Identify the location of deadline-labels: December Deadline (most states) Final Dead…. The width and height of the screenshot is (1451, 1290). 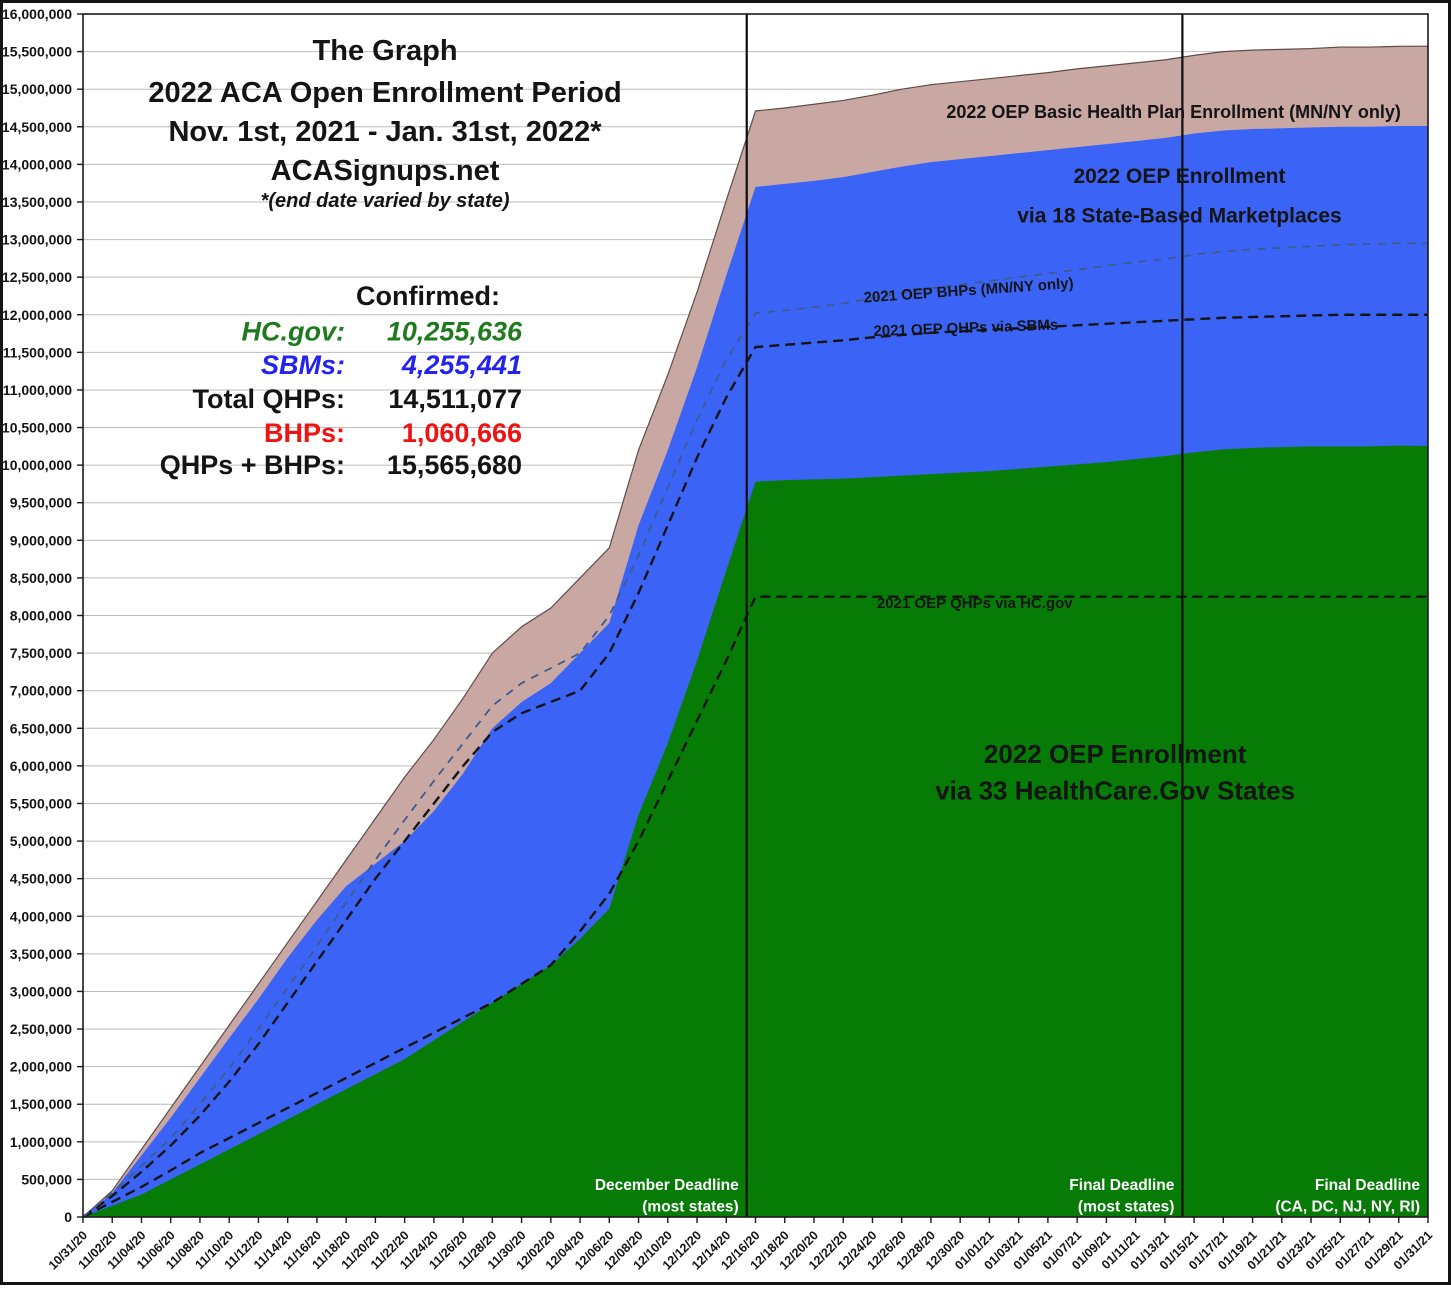
(1008, 1196).